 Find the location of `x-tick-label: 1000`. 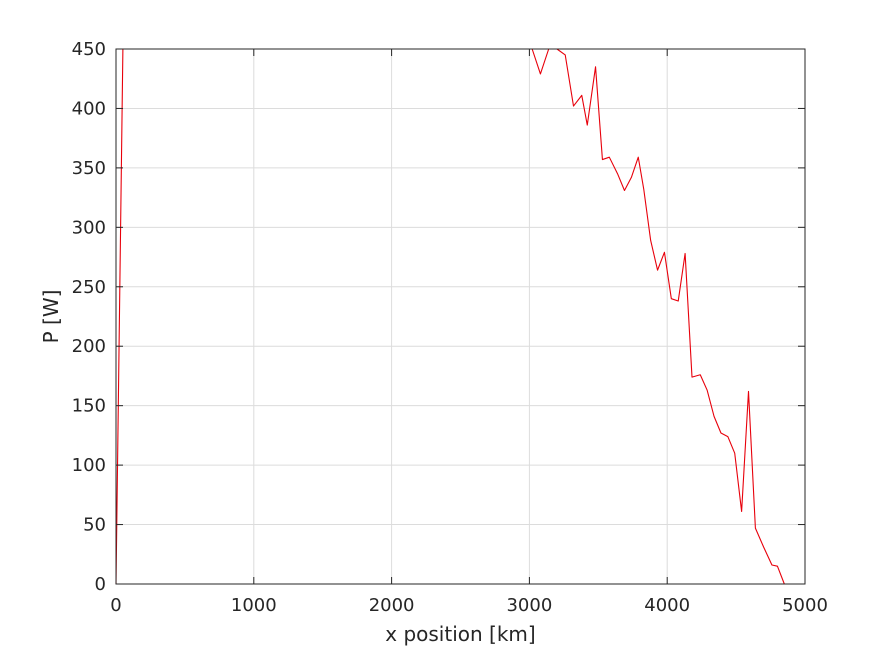

x-tick-label: 1000 is located at coordinates (254, 605).